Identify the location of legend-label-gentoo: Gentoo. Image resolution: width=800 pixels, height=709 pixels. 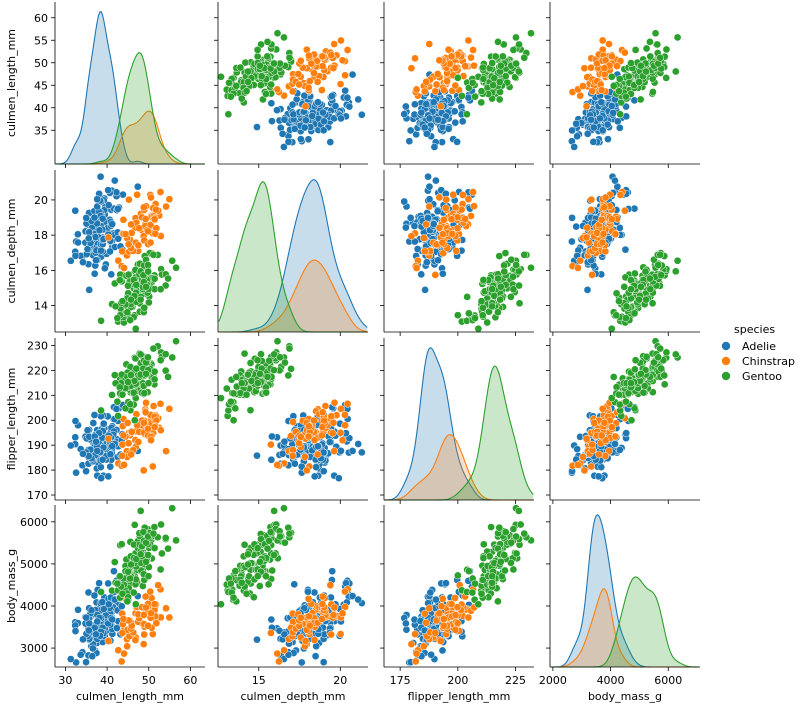
(762, 376).